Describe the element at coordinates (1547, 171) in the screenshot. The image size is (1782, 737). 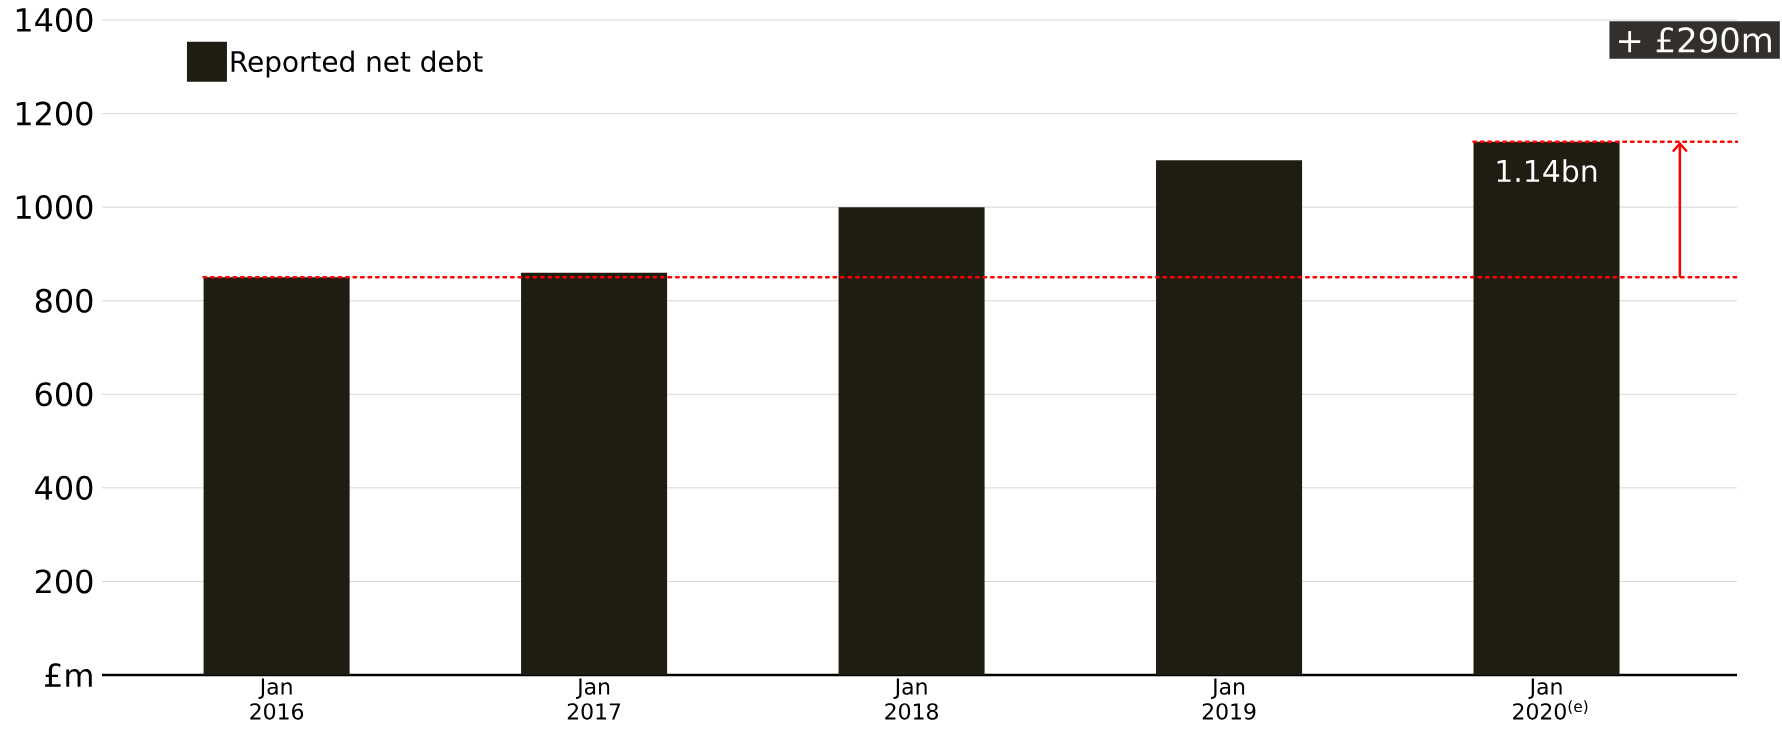
I see `annotation: 1.14bn` at that location.